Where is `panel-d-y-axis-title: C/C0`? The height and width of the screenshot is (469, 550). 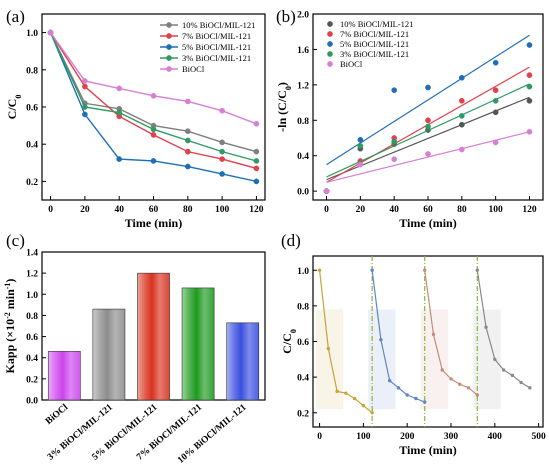
panel-d-y-axis-title: C/C0 is located at coordinates (289, 341).